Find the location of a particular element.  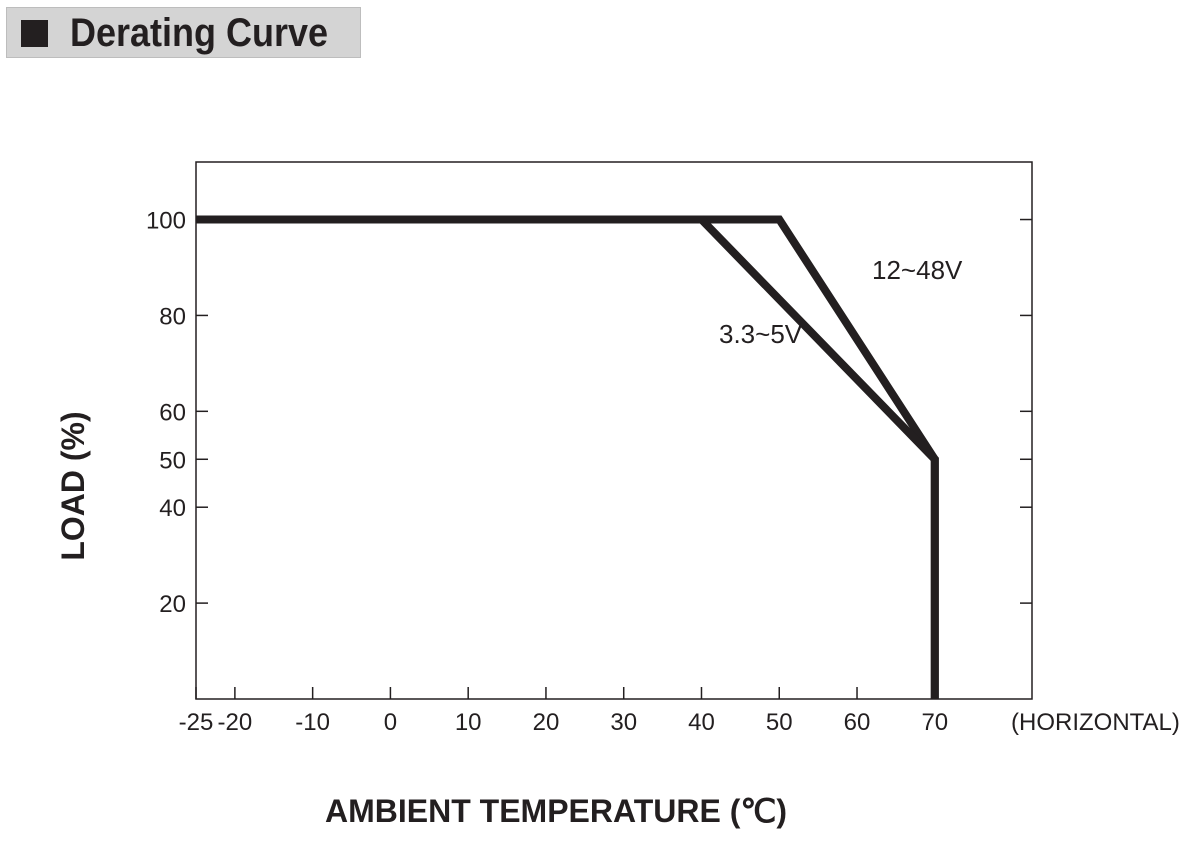

x-tick-label: 20 is located at coordinates (546, 722).